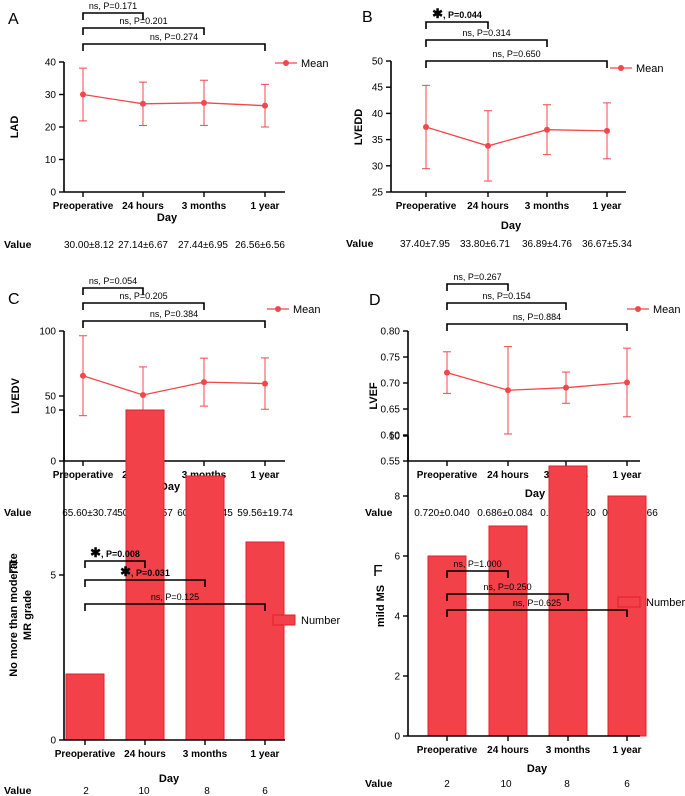 The image size is (685, 796). Describe the element at coordinates (174, 37) in the screenshot. I see `chart-a-bracket-label-3: ns, P=0.274` at that location.